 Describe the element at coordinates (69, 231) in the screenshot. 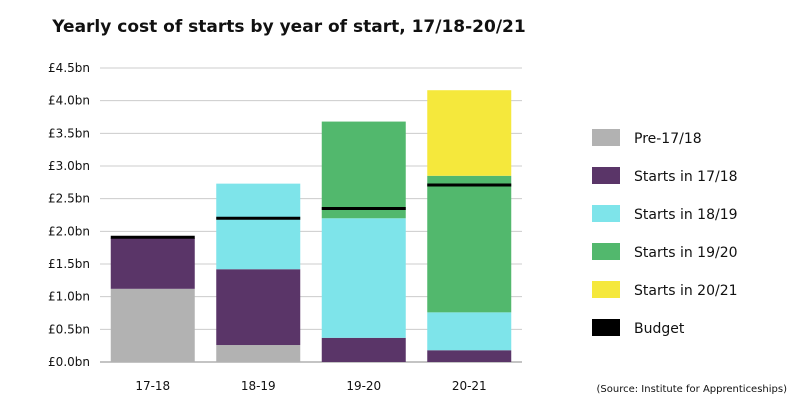

I see `y-tick-label: £2.0bn` at that location.